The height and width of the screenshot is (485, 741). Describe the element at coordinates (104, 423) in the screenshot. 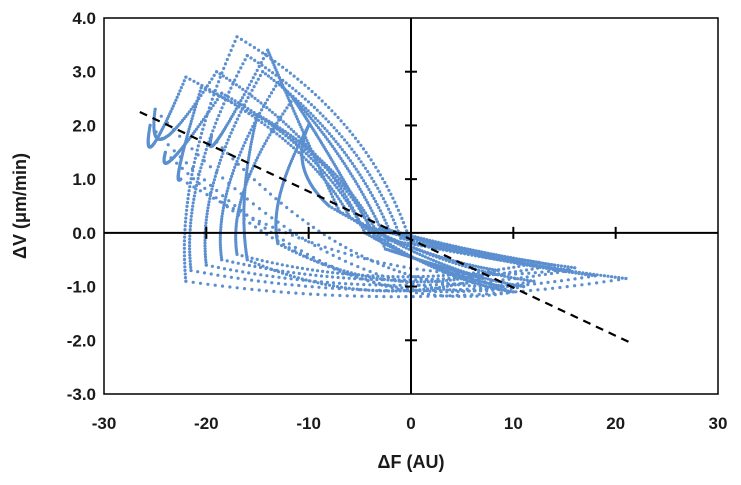

I see `x-tick-label: -30` at that location.